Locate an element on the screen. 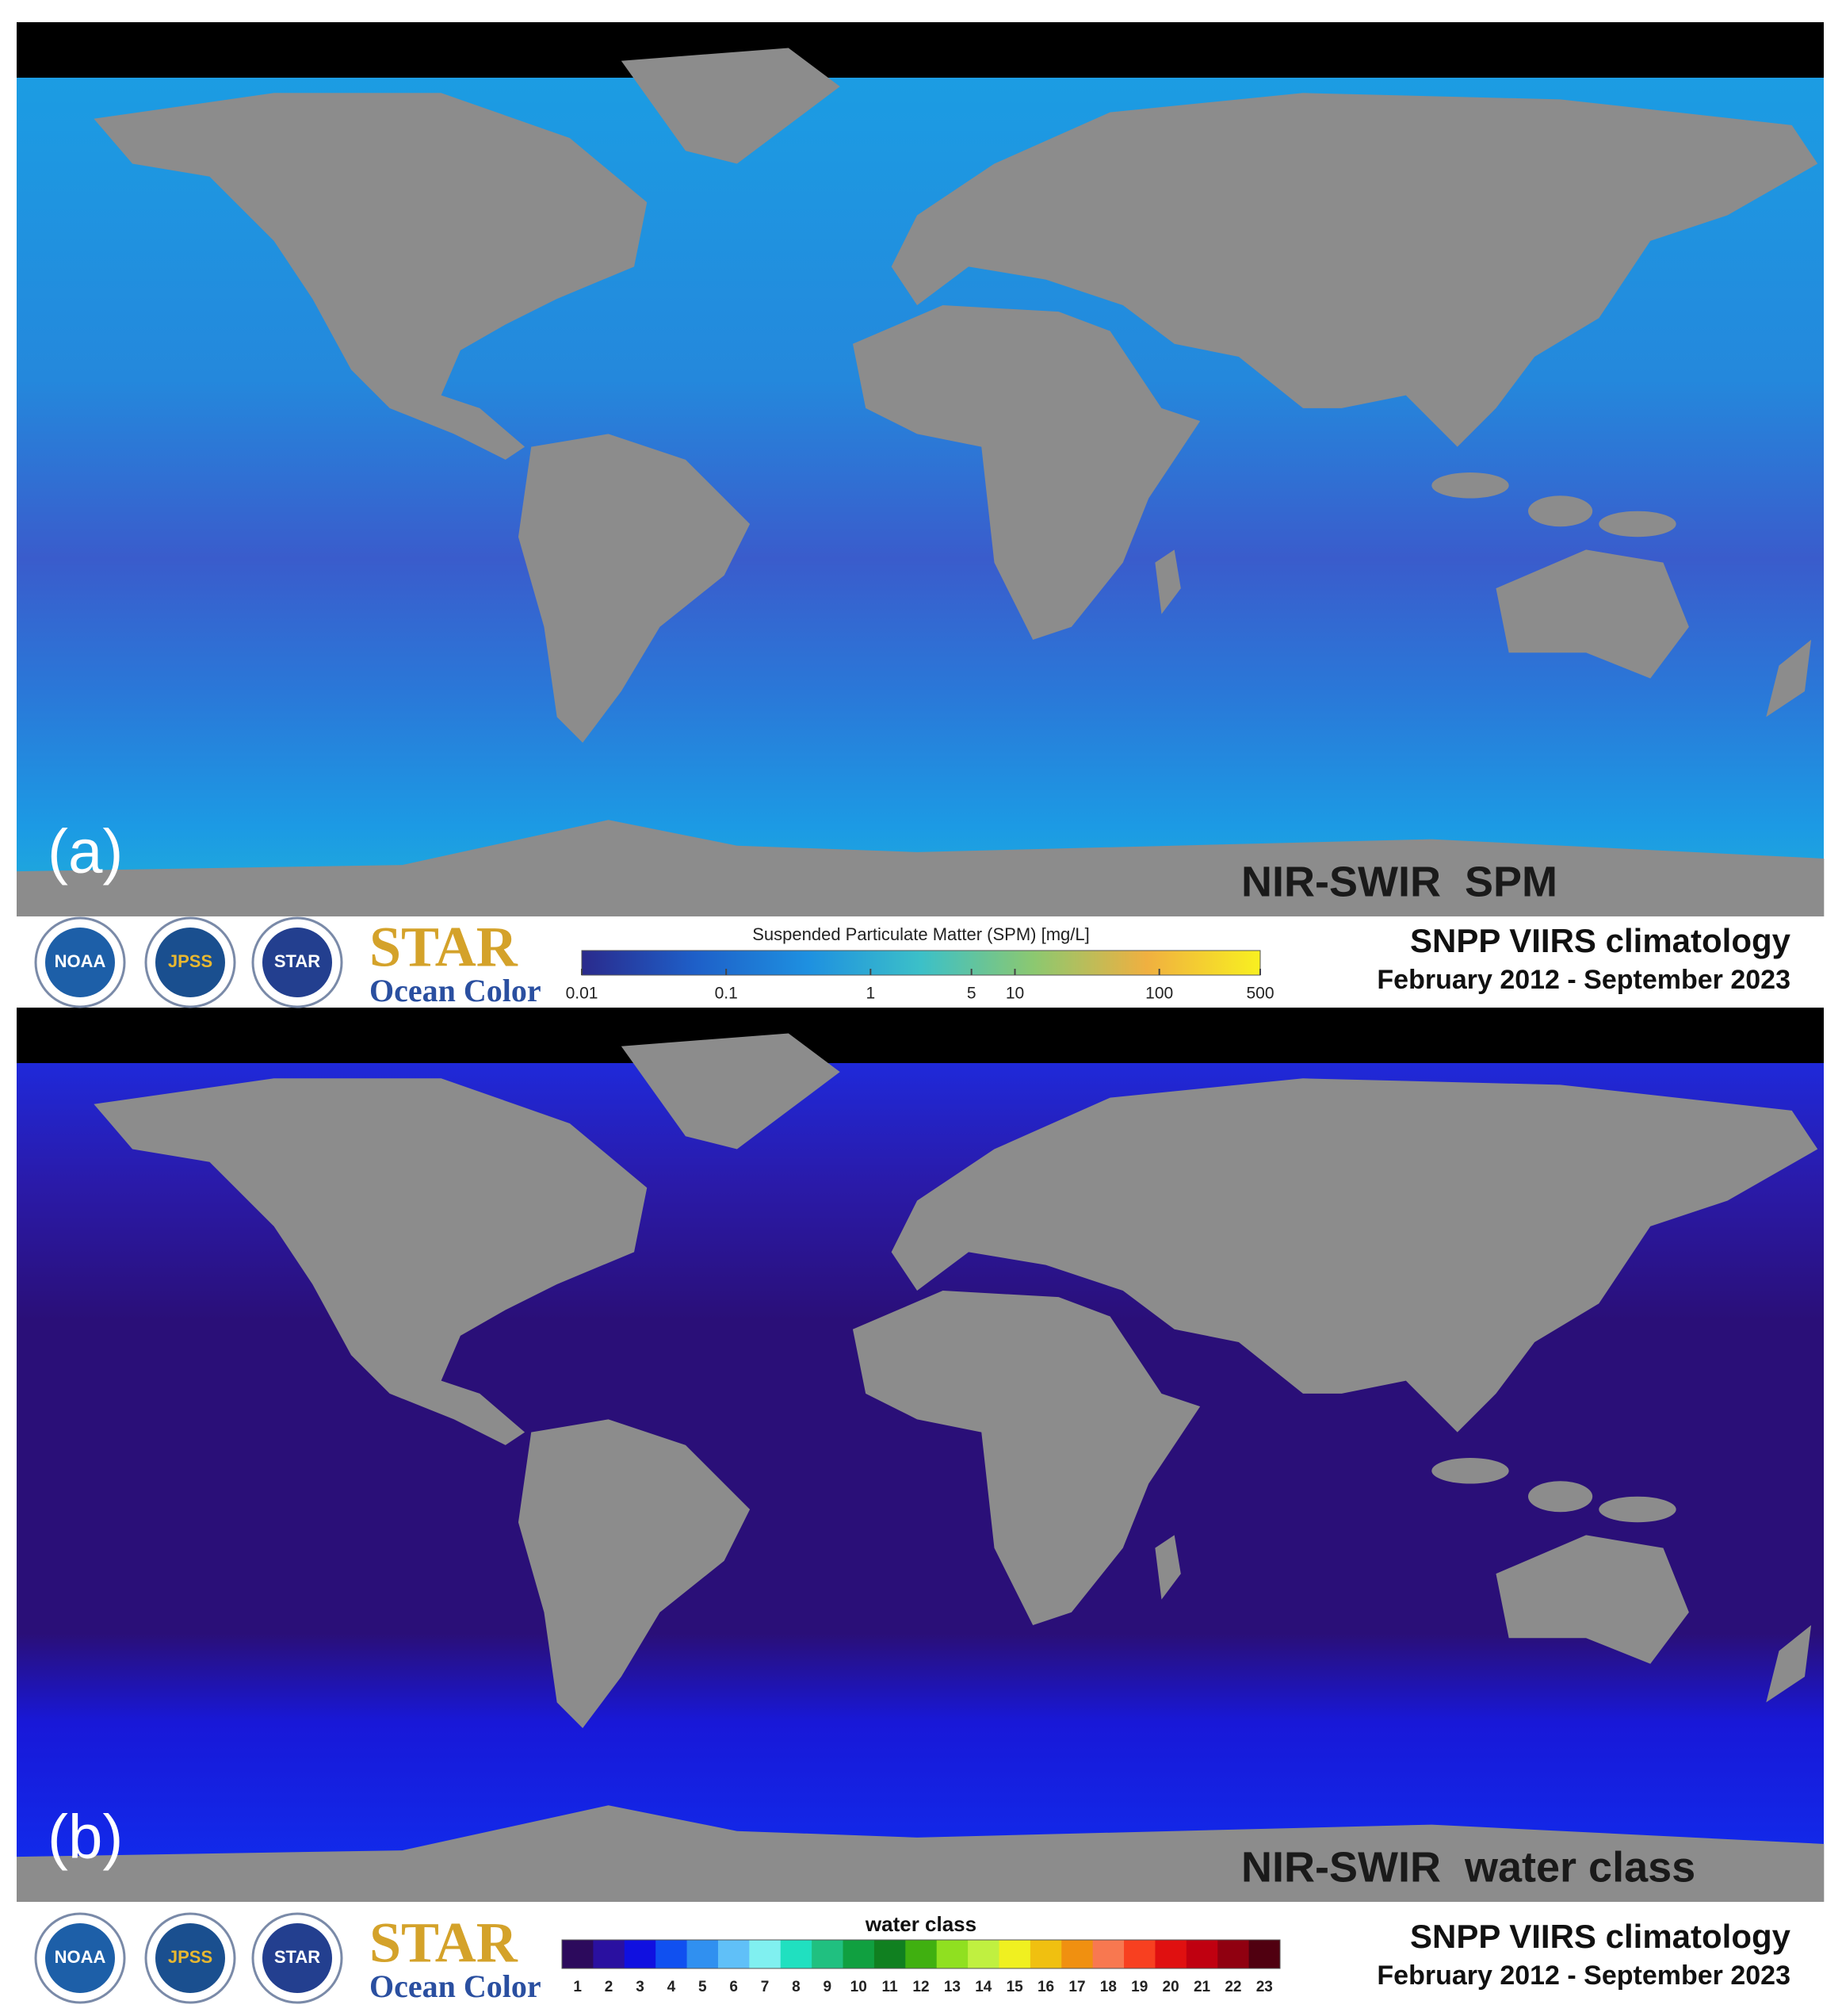 The height and width of the screenshot is (2016, 1842). panel-label: (a) is located at coordinates (85, 851).